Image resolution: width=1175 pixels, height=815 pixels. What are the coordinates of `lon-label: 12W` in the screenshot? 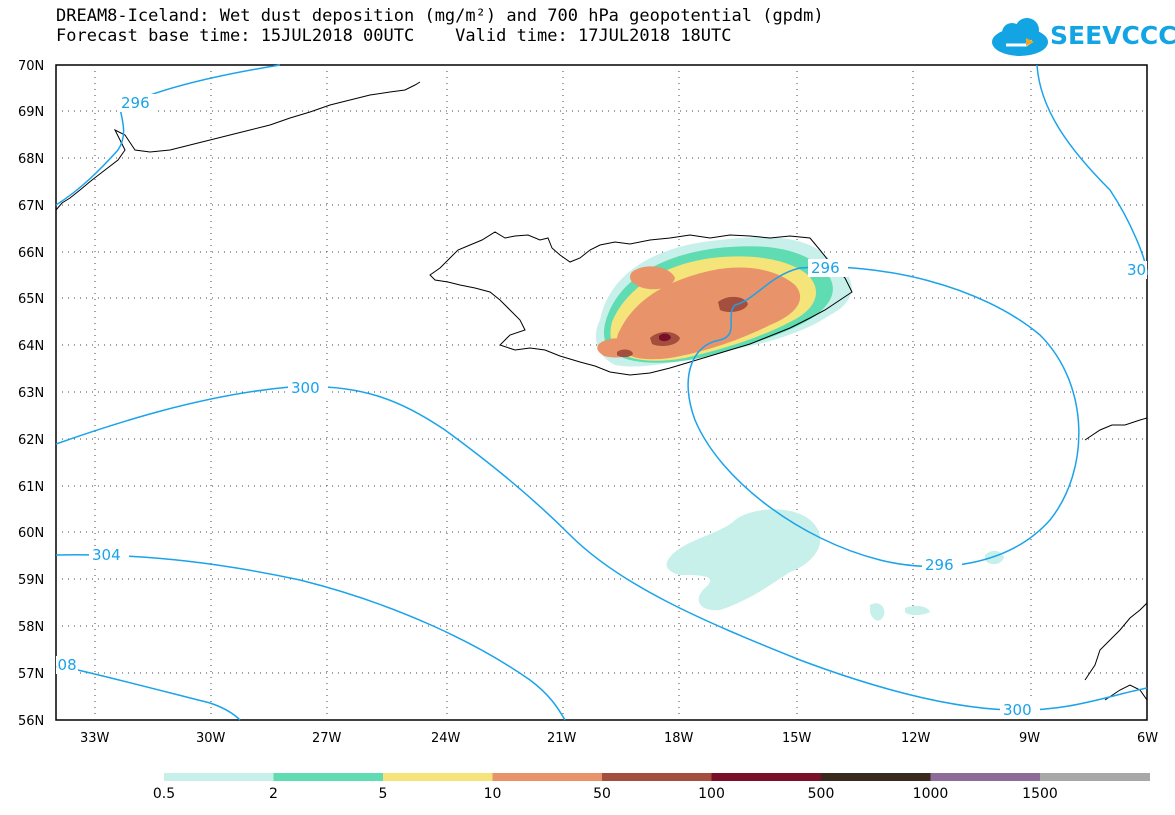 It's located at (916, 738).